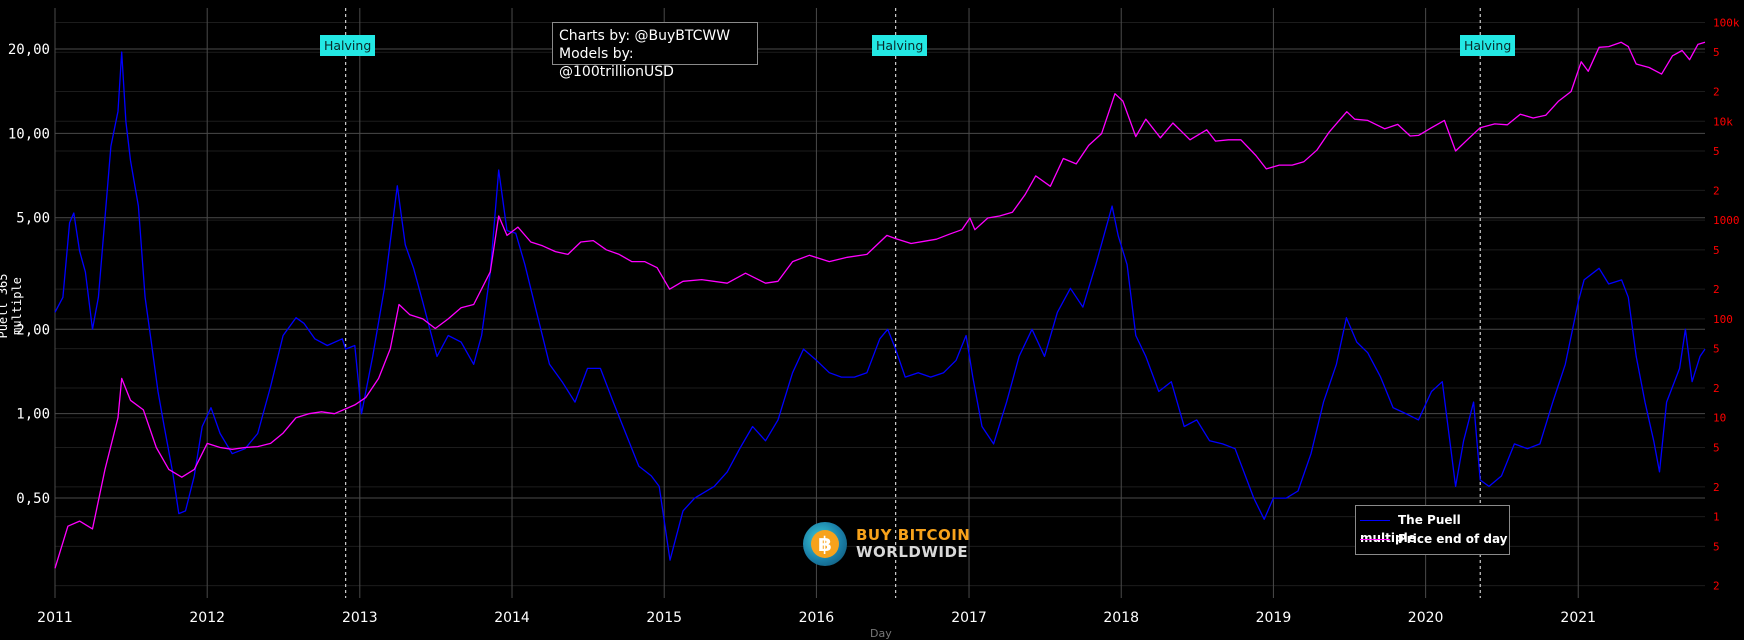 The width and height of the screenshot is (1744, 640). I want to click on legend-swatch-price, so click(1375, 539).